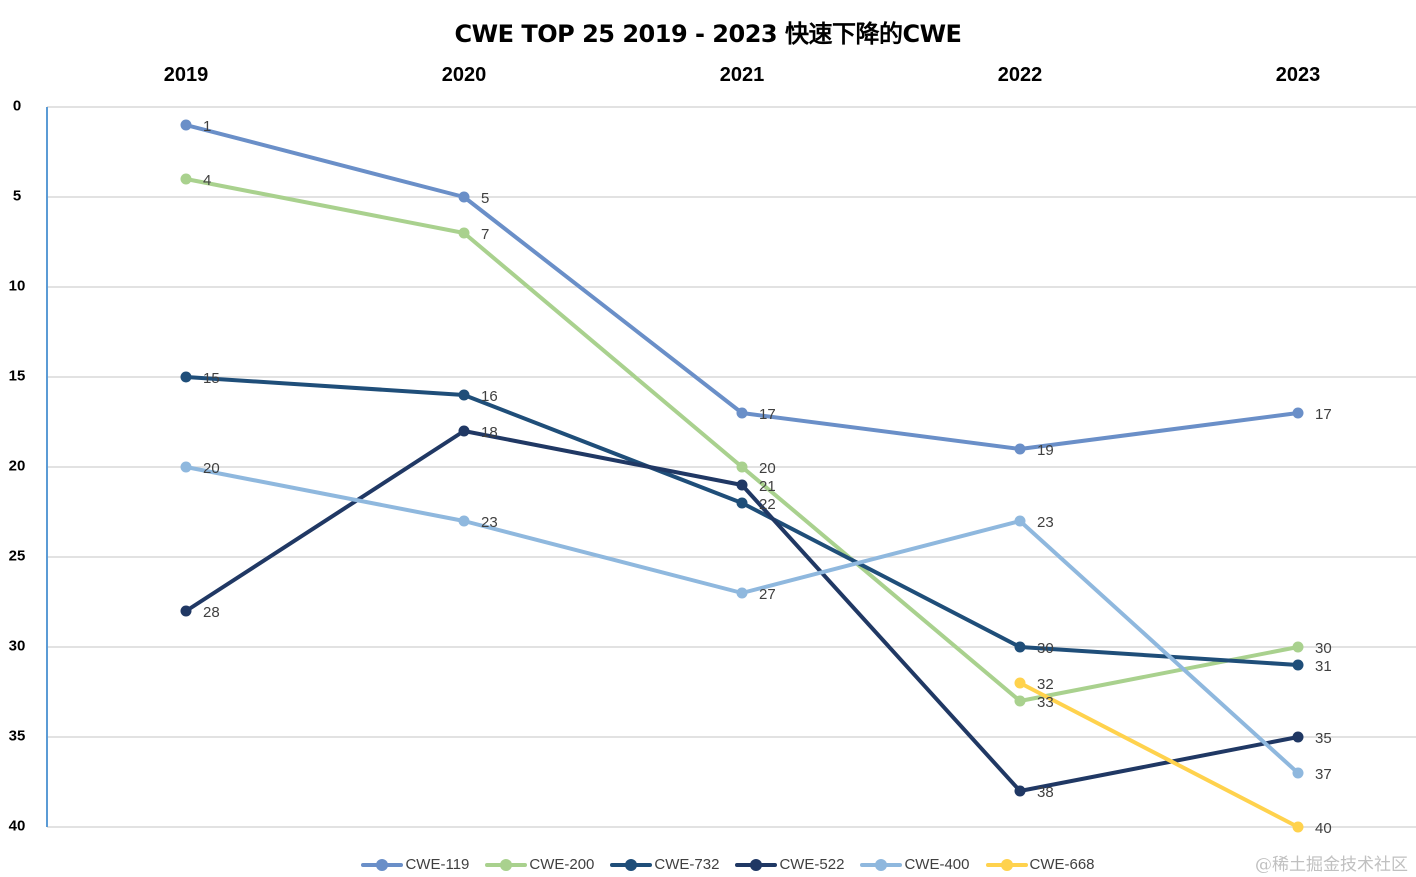 The image size is (1416, 877). What do you see at coordinates (767, 504) in the screenshot?
I see `data-label: 22` at bounding box center [767, 504].